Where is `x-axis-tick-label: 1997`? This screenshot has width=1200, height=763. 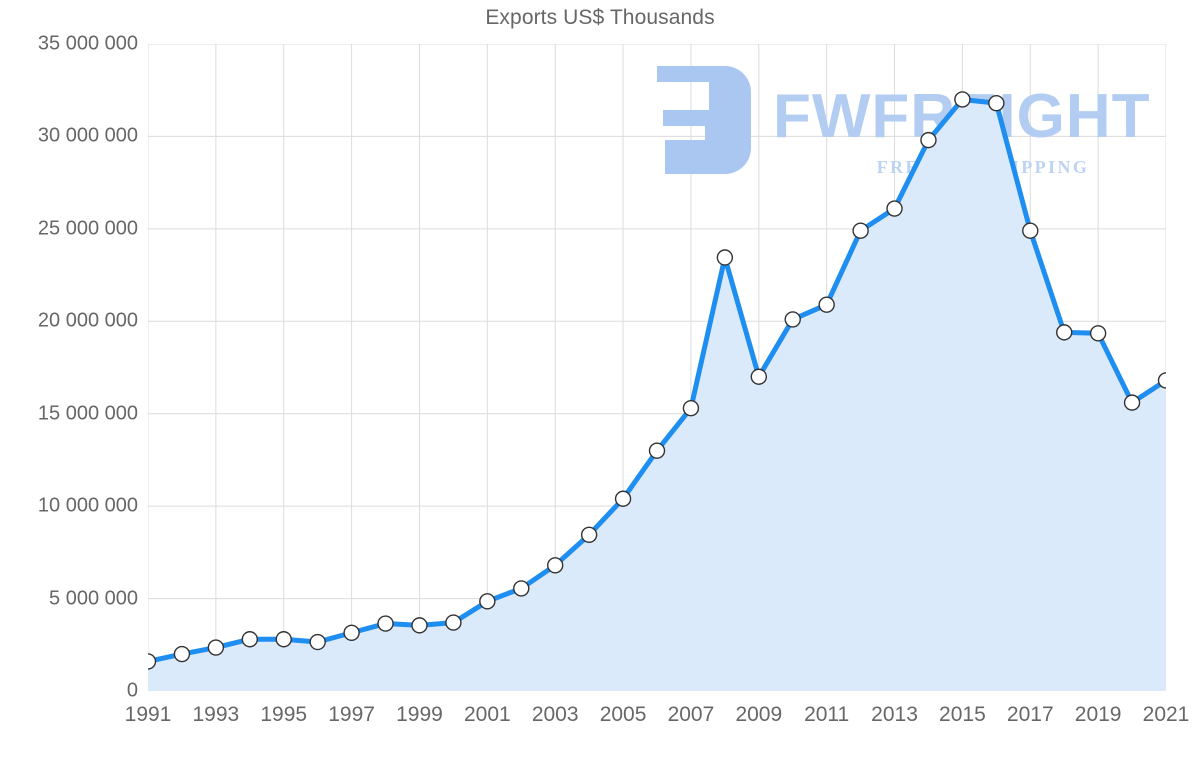 x-axis-tick-label: 1997 is located at coordinates (351, 714).